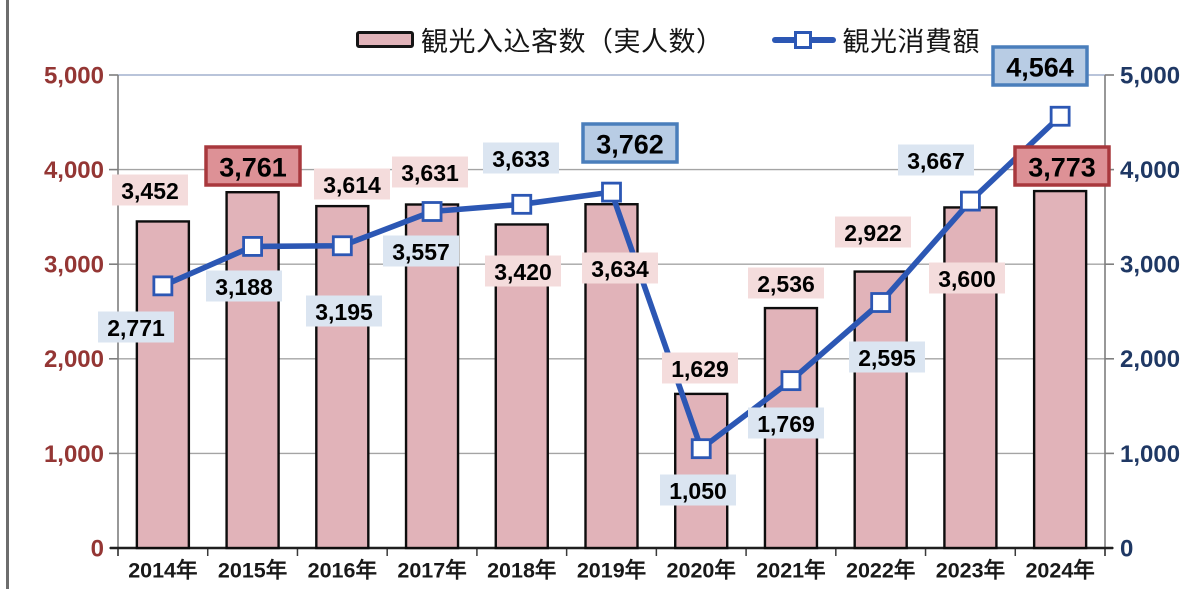 The height and width of the screenshot is (589, 1200). Describe the element at coordinates (163, 286) in the screenshot. I see `line-marker-2014年` at that location.